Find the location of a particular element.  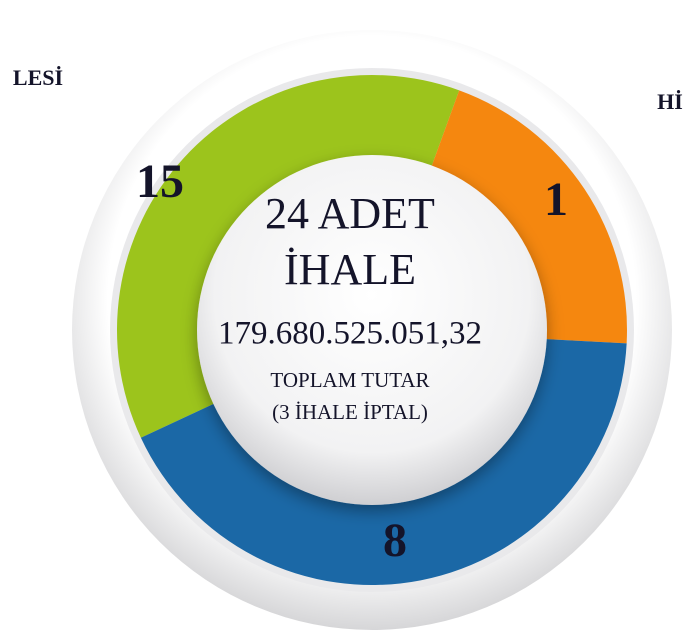

segment-label: 8 is located at coordinates (395, 540).